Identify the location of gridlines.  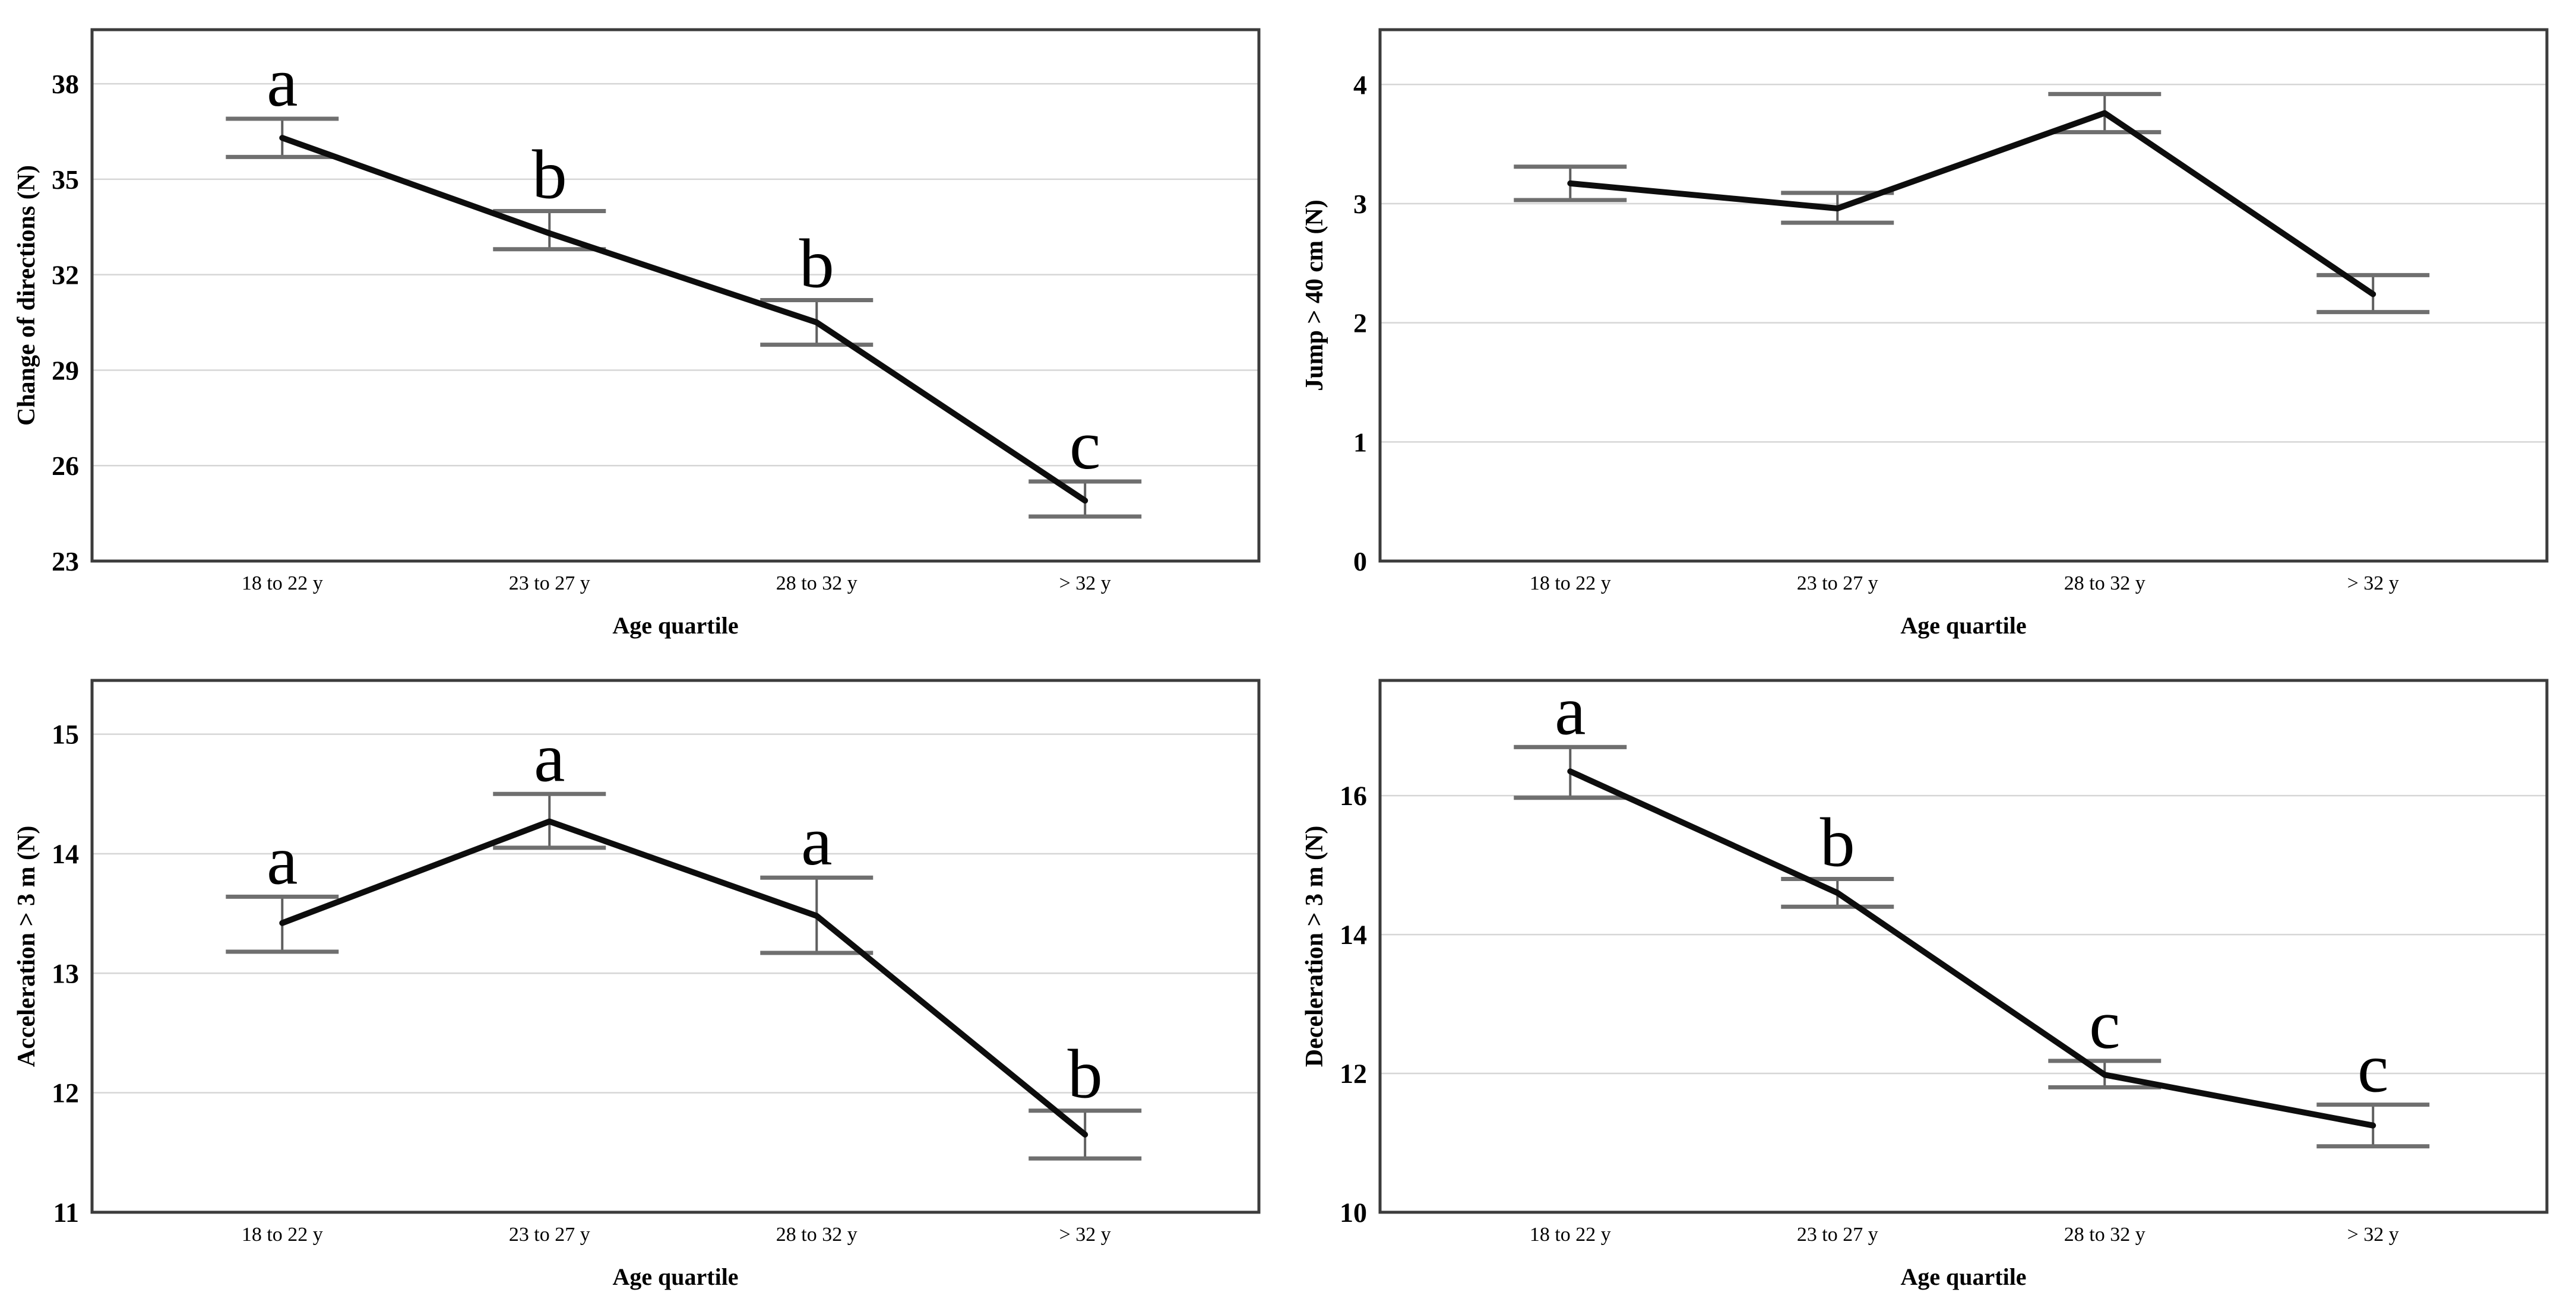
(1963, 1004).